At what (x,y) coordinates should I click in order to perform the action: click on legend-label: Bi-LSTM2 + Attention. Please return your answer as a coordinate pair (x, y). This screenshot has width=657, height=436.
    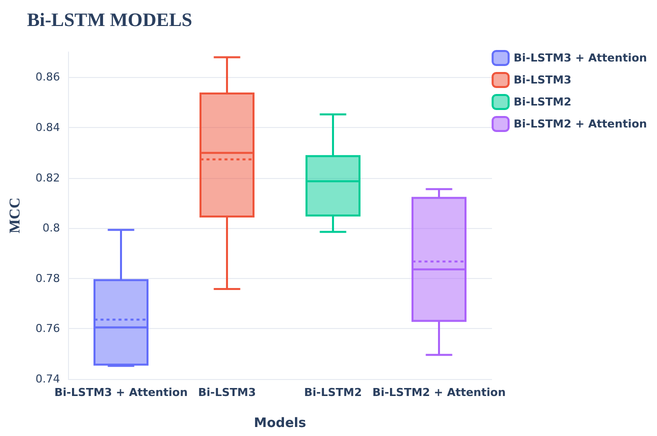
    Looking at the image, I should click on (581, 124).